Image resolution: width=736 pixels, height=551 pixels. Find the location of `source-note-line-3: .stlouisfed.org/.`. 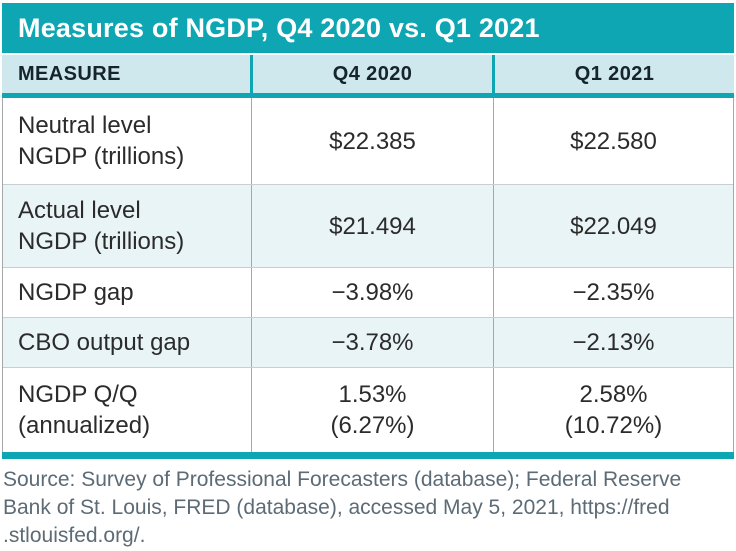

source-note-line-3: .stlouisfed.org/. is located at coordinates (74, 535).